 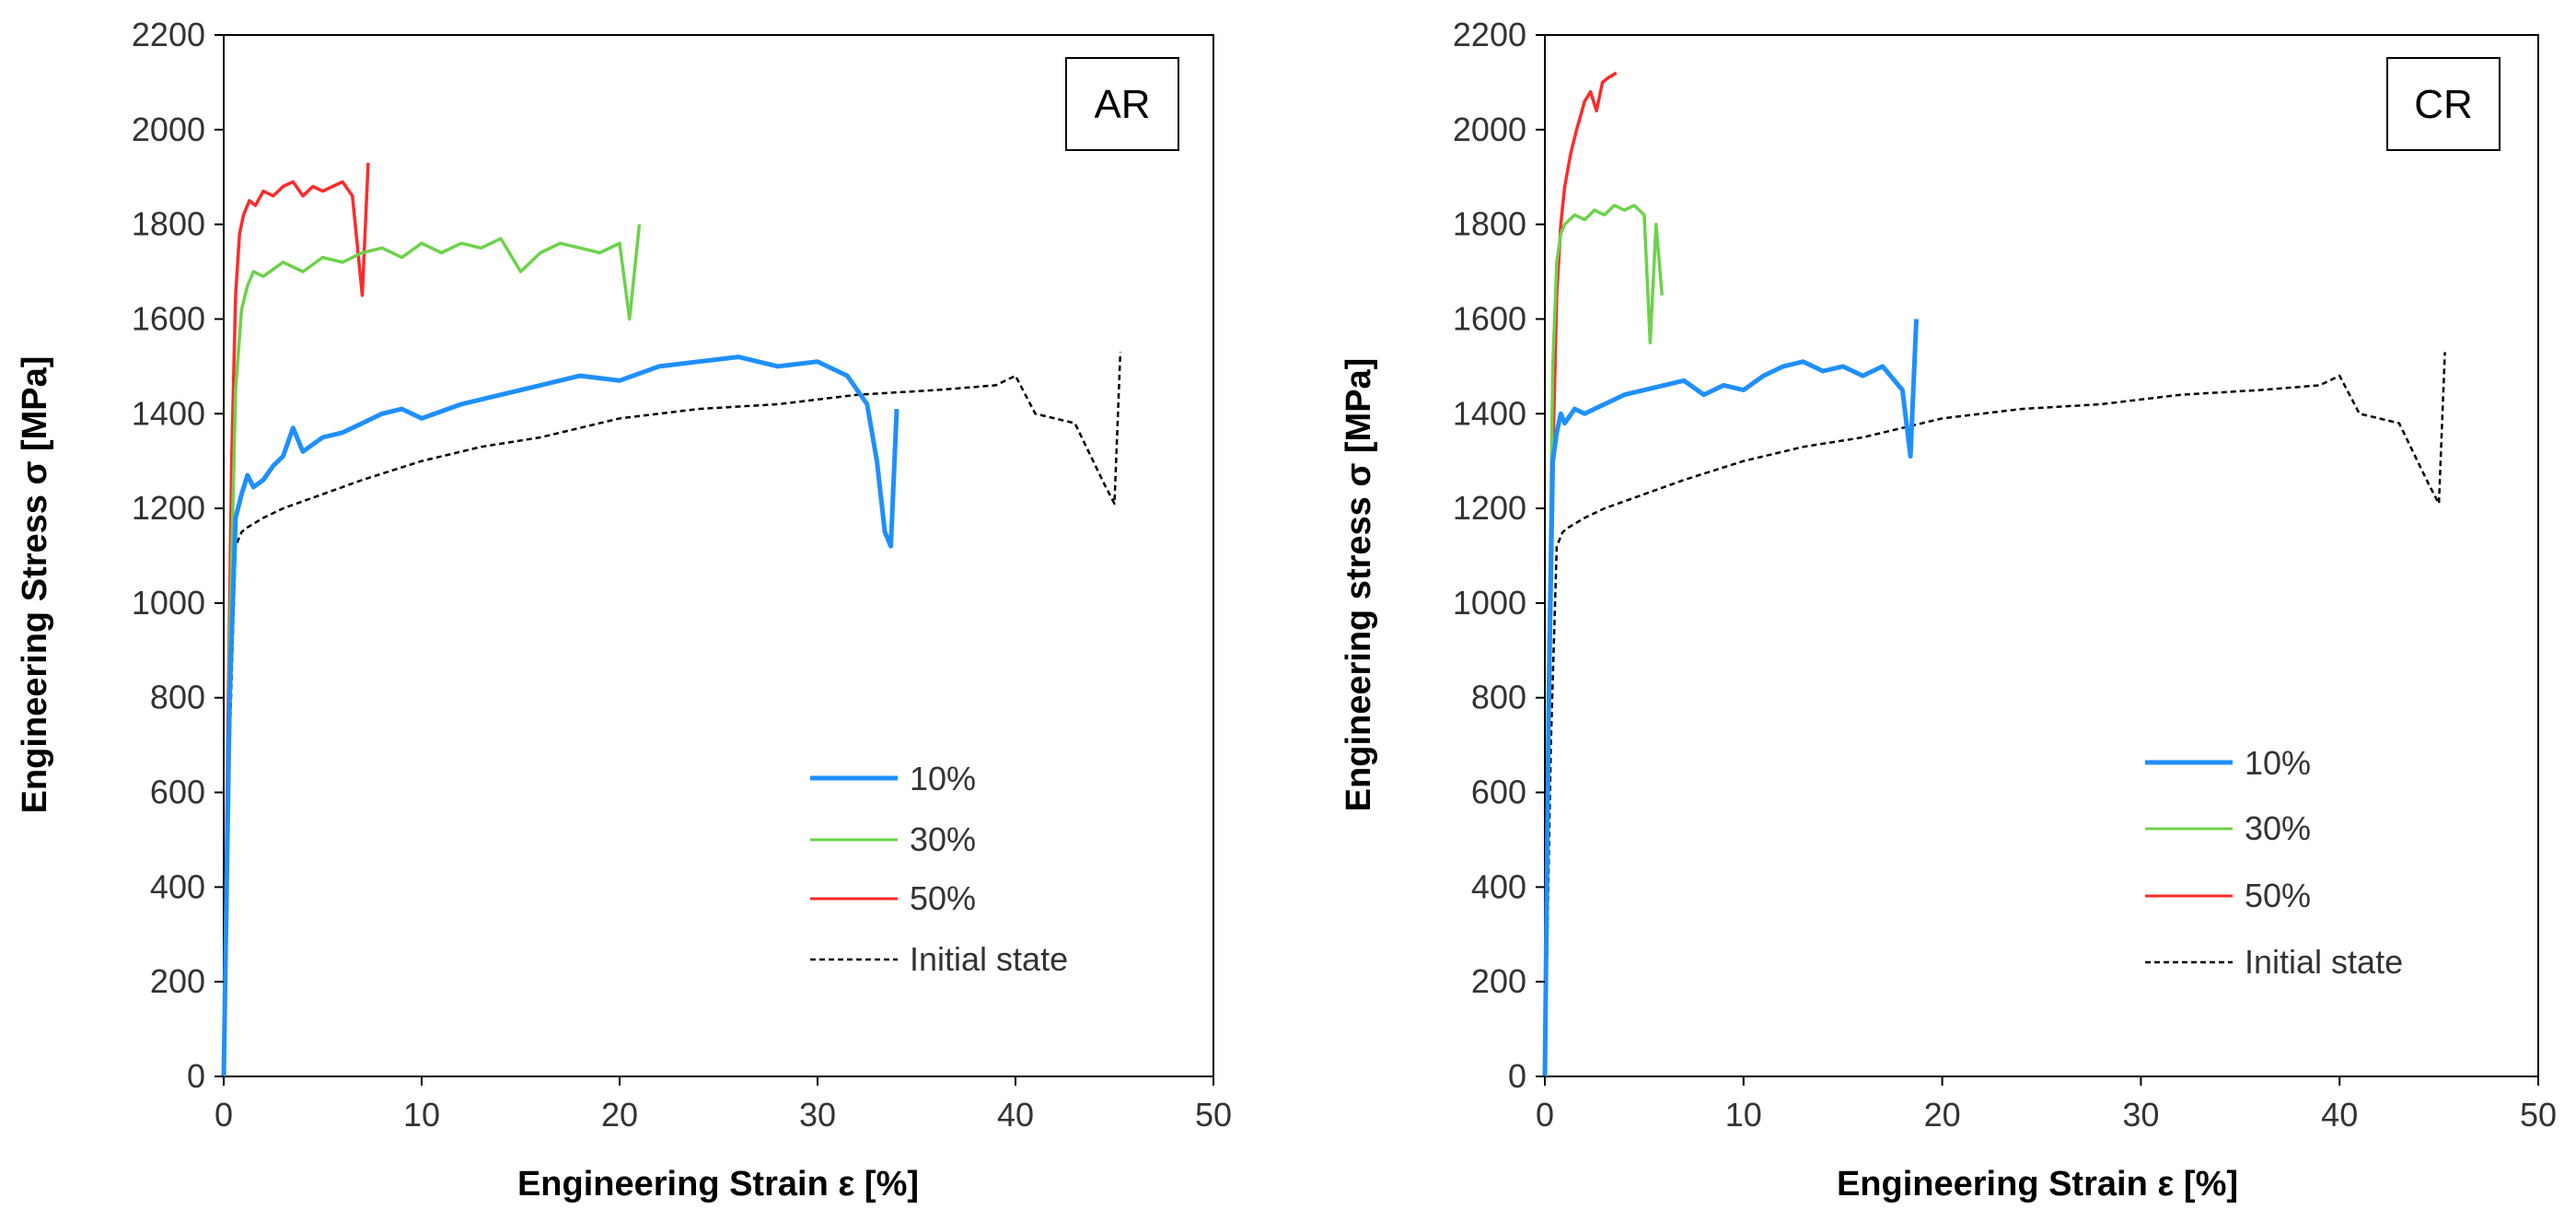 What do you see at coordinates (1359, 585) in the screenshot?
I see `y-axis-title: Engineering stress σ [MPa]` at bounding box center [1359, 585].